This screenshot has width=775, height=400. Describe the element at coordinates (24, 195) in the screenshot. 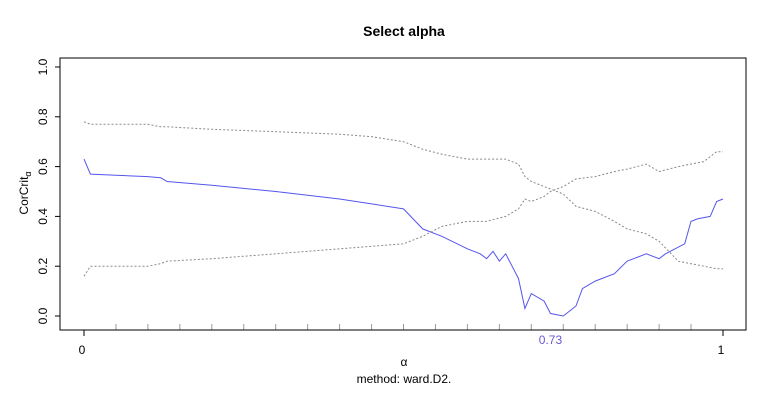

I see `y-axis-label-main: CorCrit` at that location.